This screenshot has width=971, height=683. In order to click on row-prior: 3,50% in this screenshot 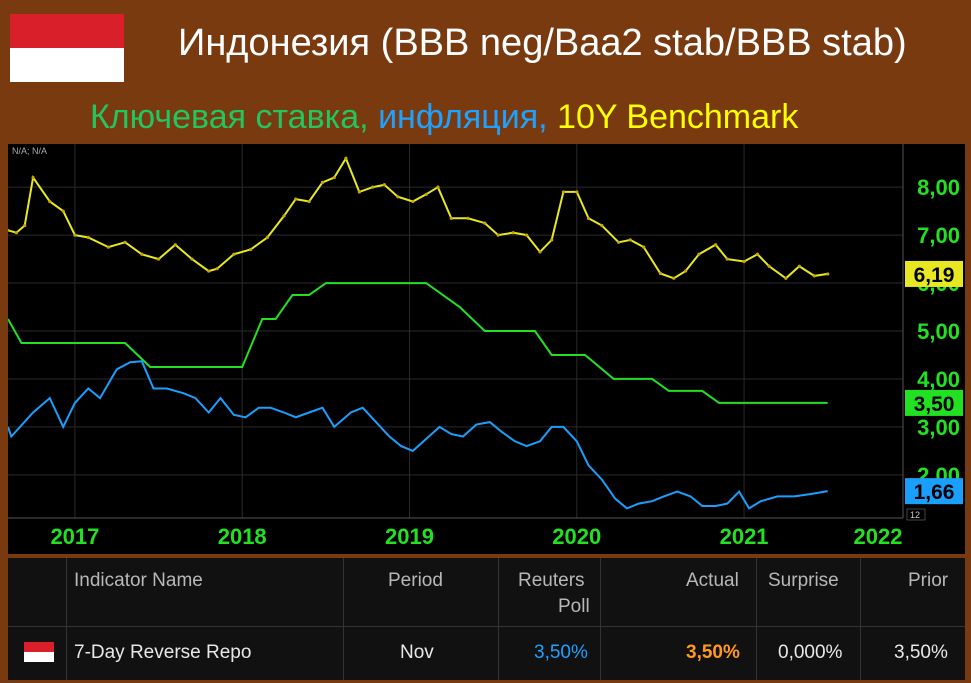, I will do `click(921, 652)`.